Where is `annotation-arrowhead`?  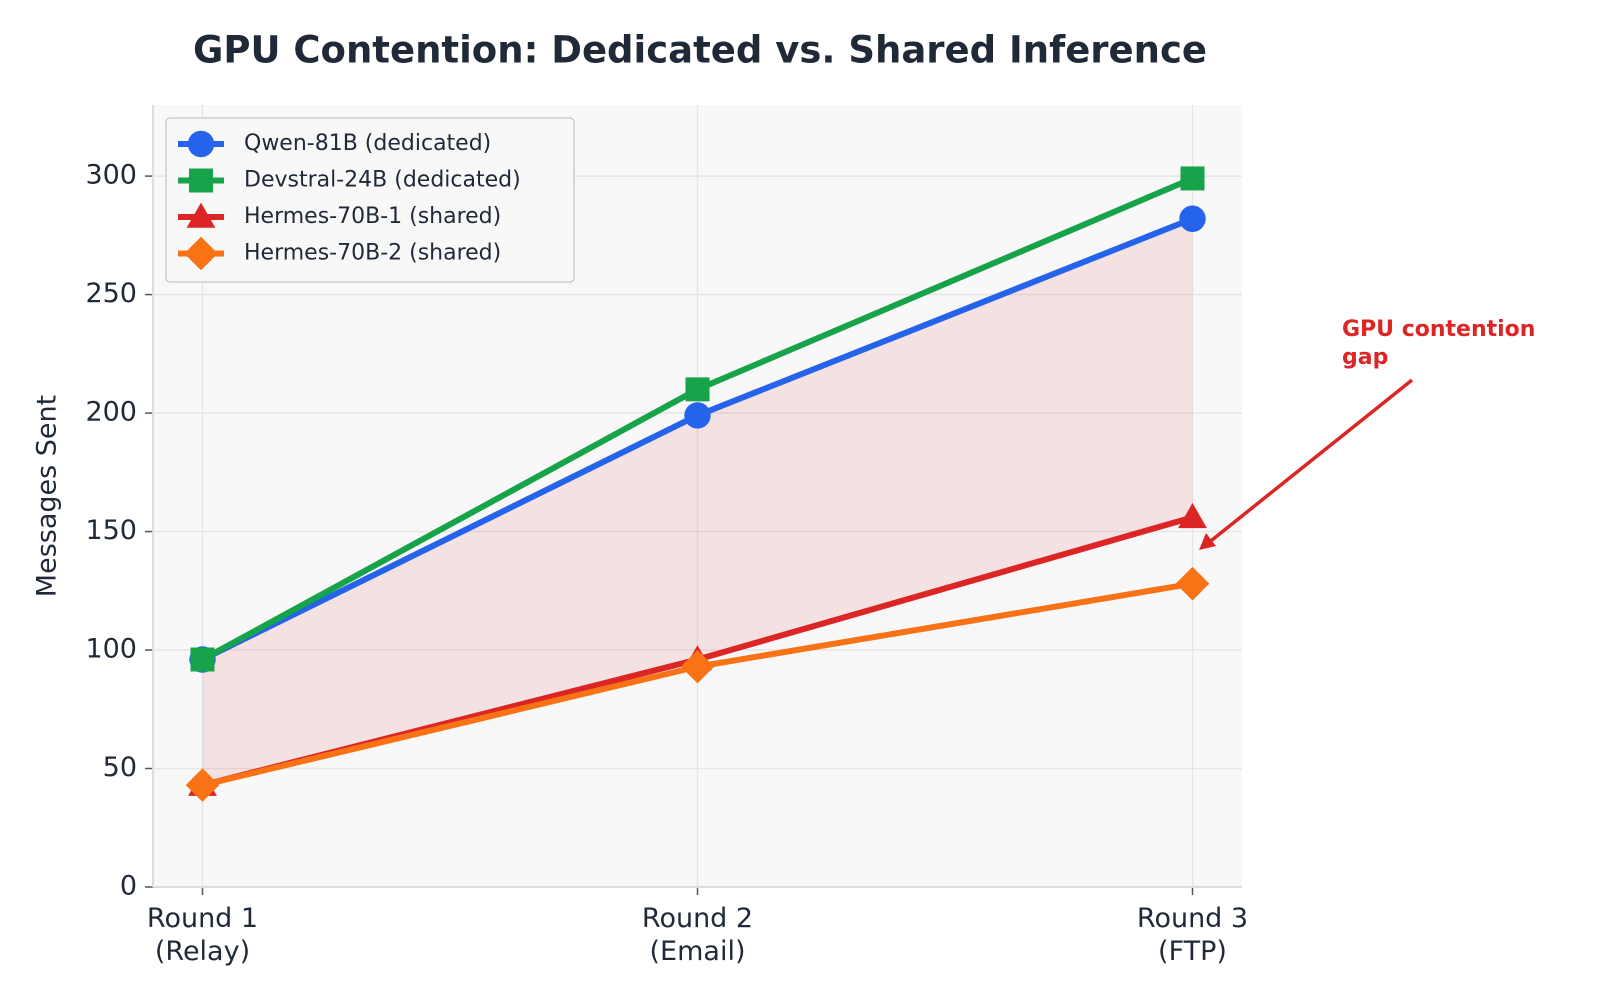 annotation-arrowhead is located at coordinates (1207, 541).